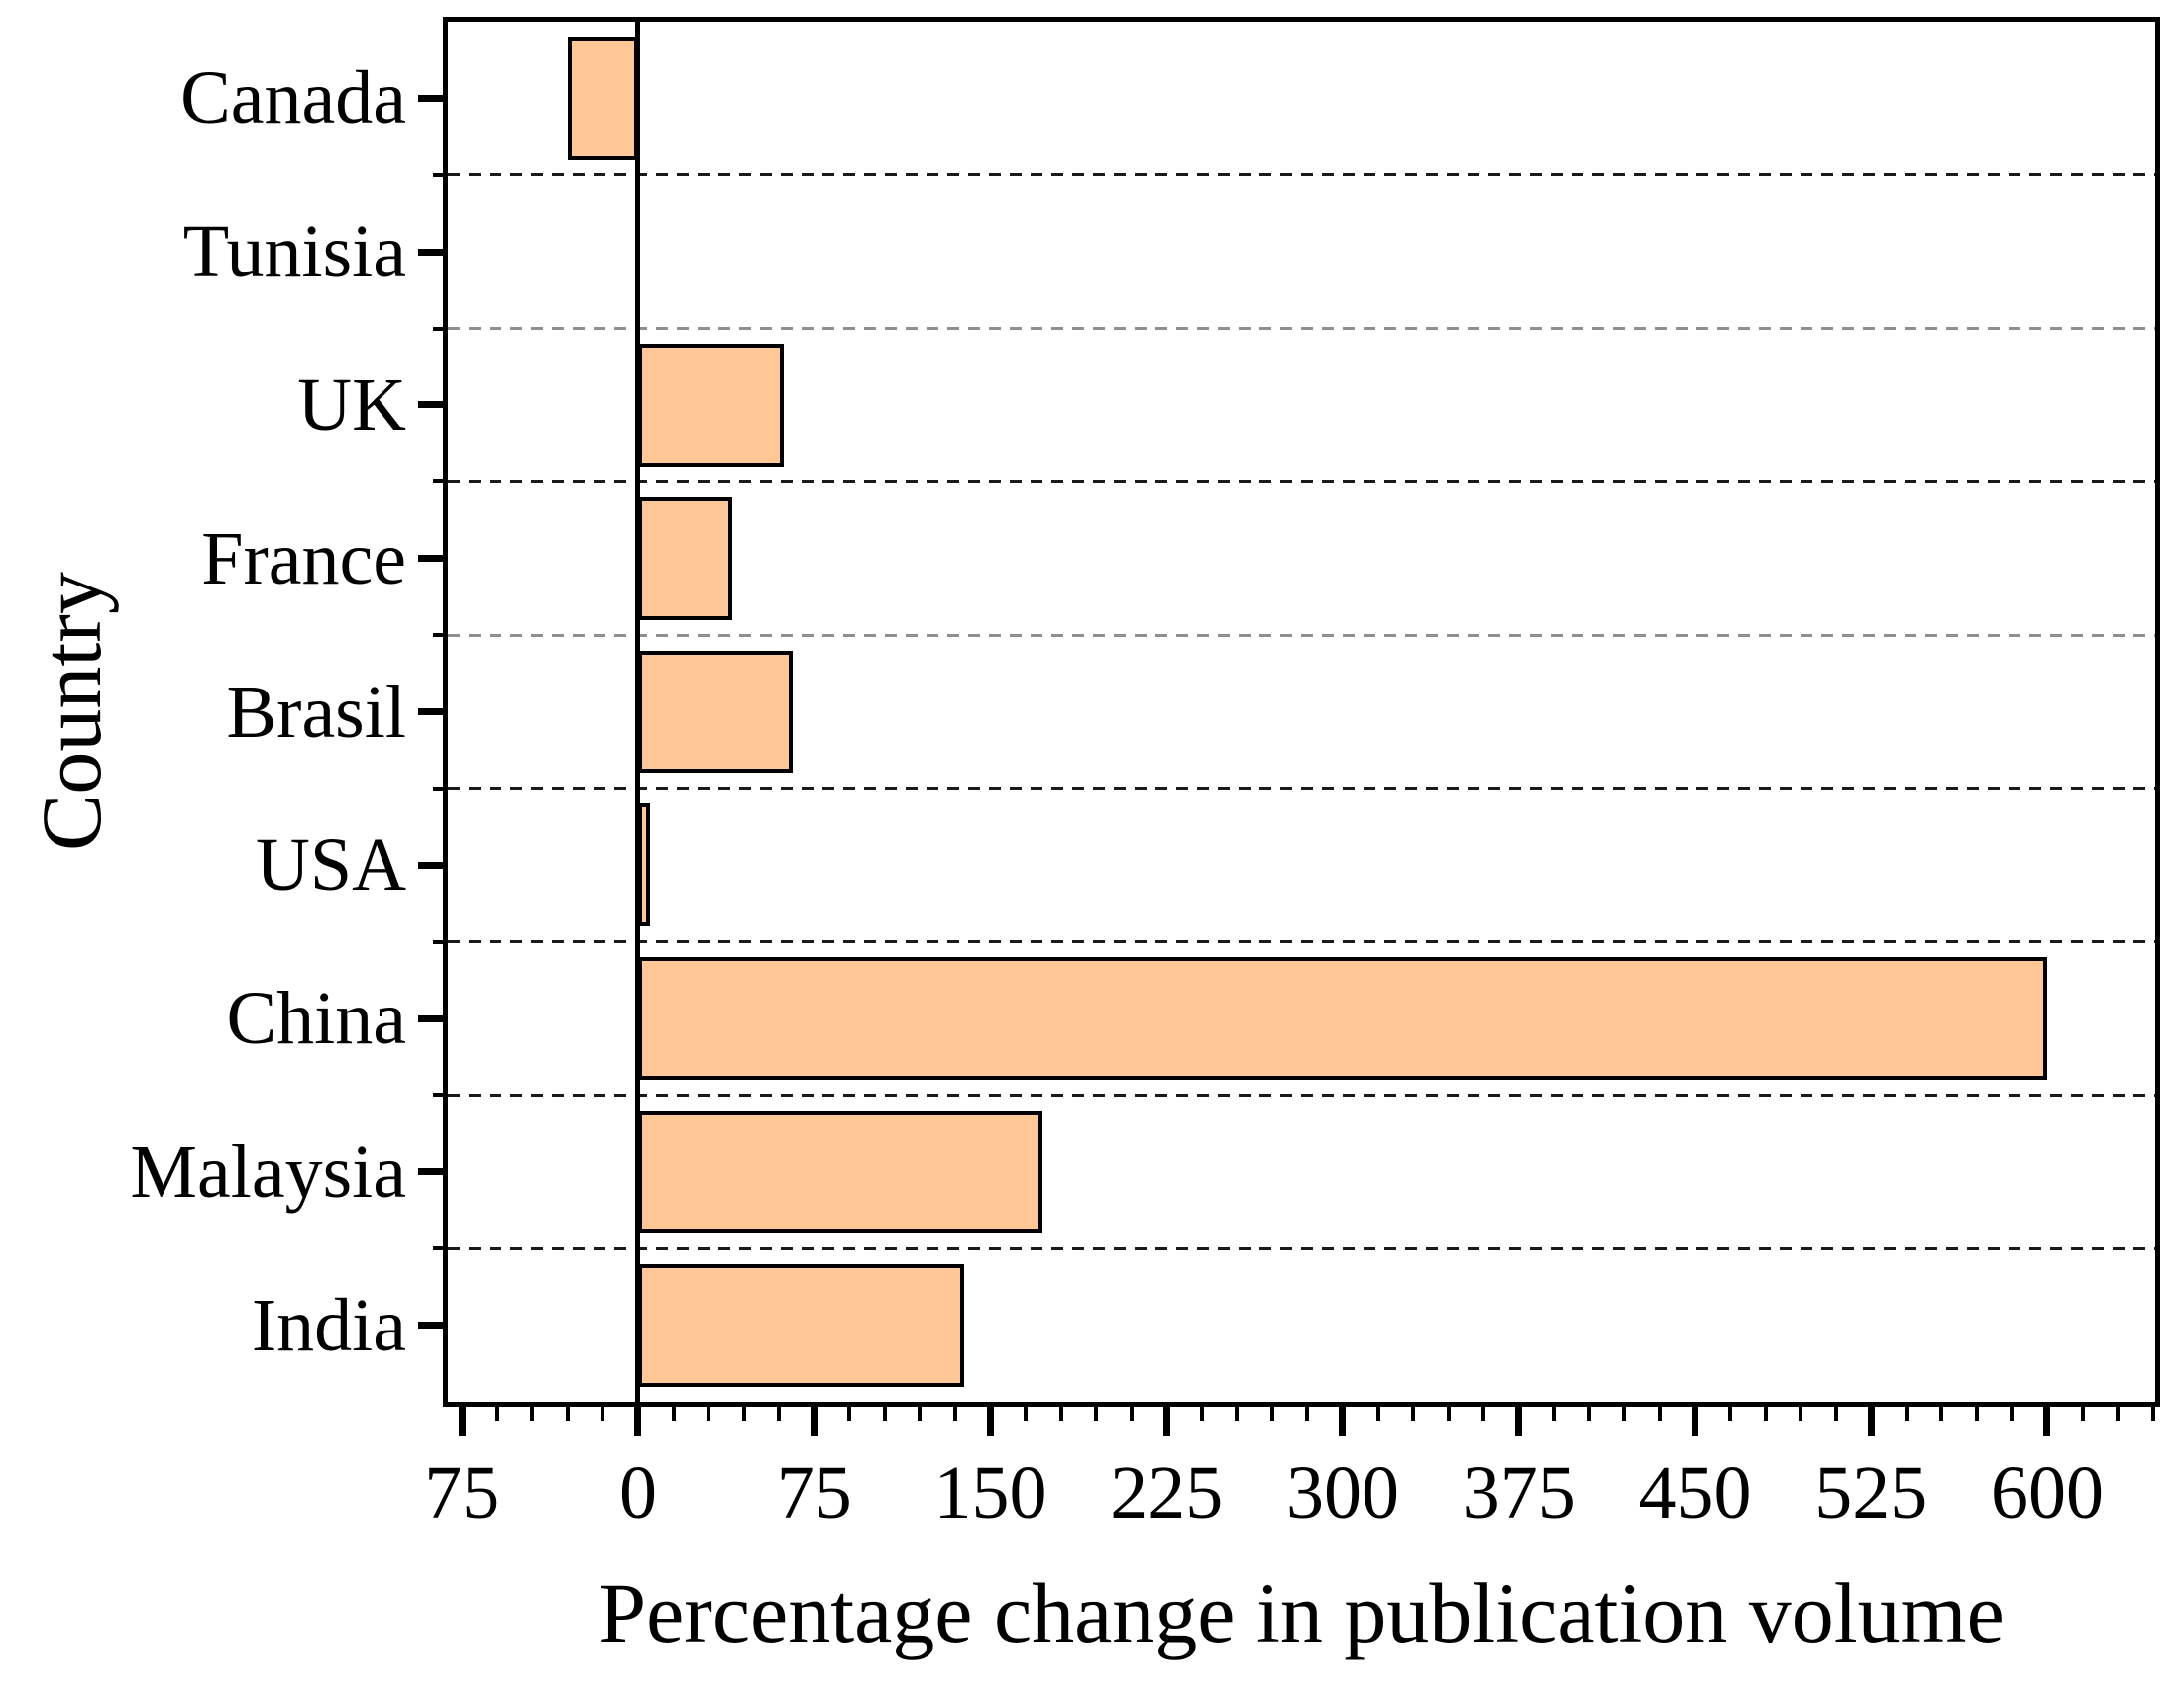 This screenshot has width=2184, height=1704. What do you see at coordinates (1695, 1493) in the screenshot?
I see `x-tick-label: 450` at bounding box center [1695, 1493].